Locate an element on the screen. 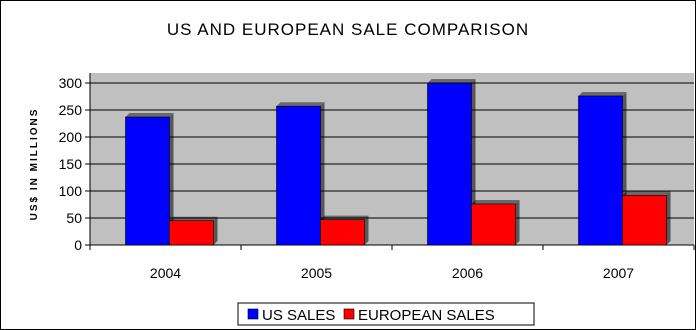 The height and width of the screenshot is (330, 696). legend-label: US SALES is located at coordinates (298, 315).